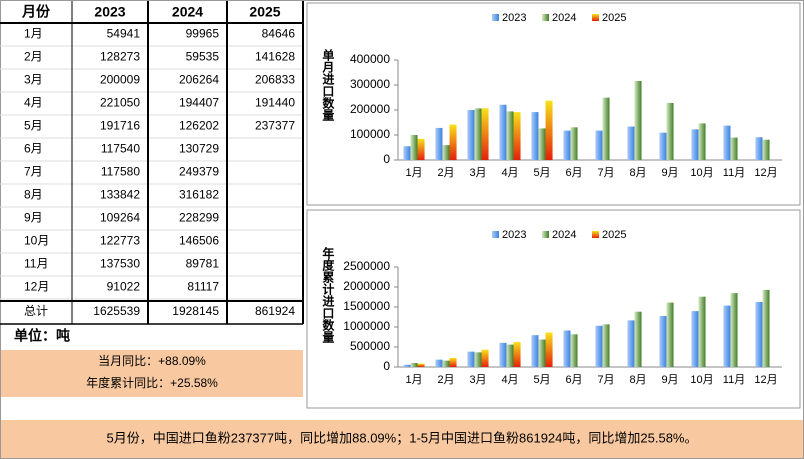 The image size is (804, 459). Describe the element at coordinates (477, 173) in the screenshot. I see `x-tick-label: 3月` at that location.